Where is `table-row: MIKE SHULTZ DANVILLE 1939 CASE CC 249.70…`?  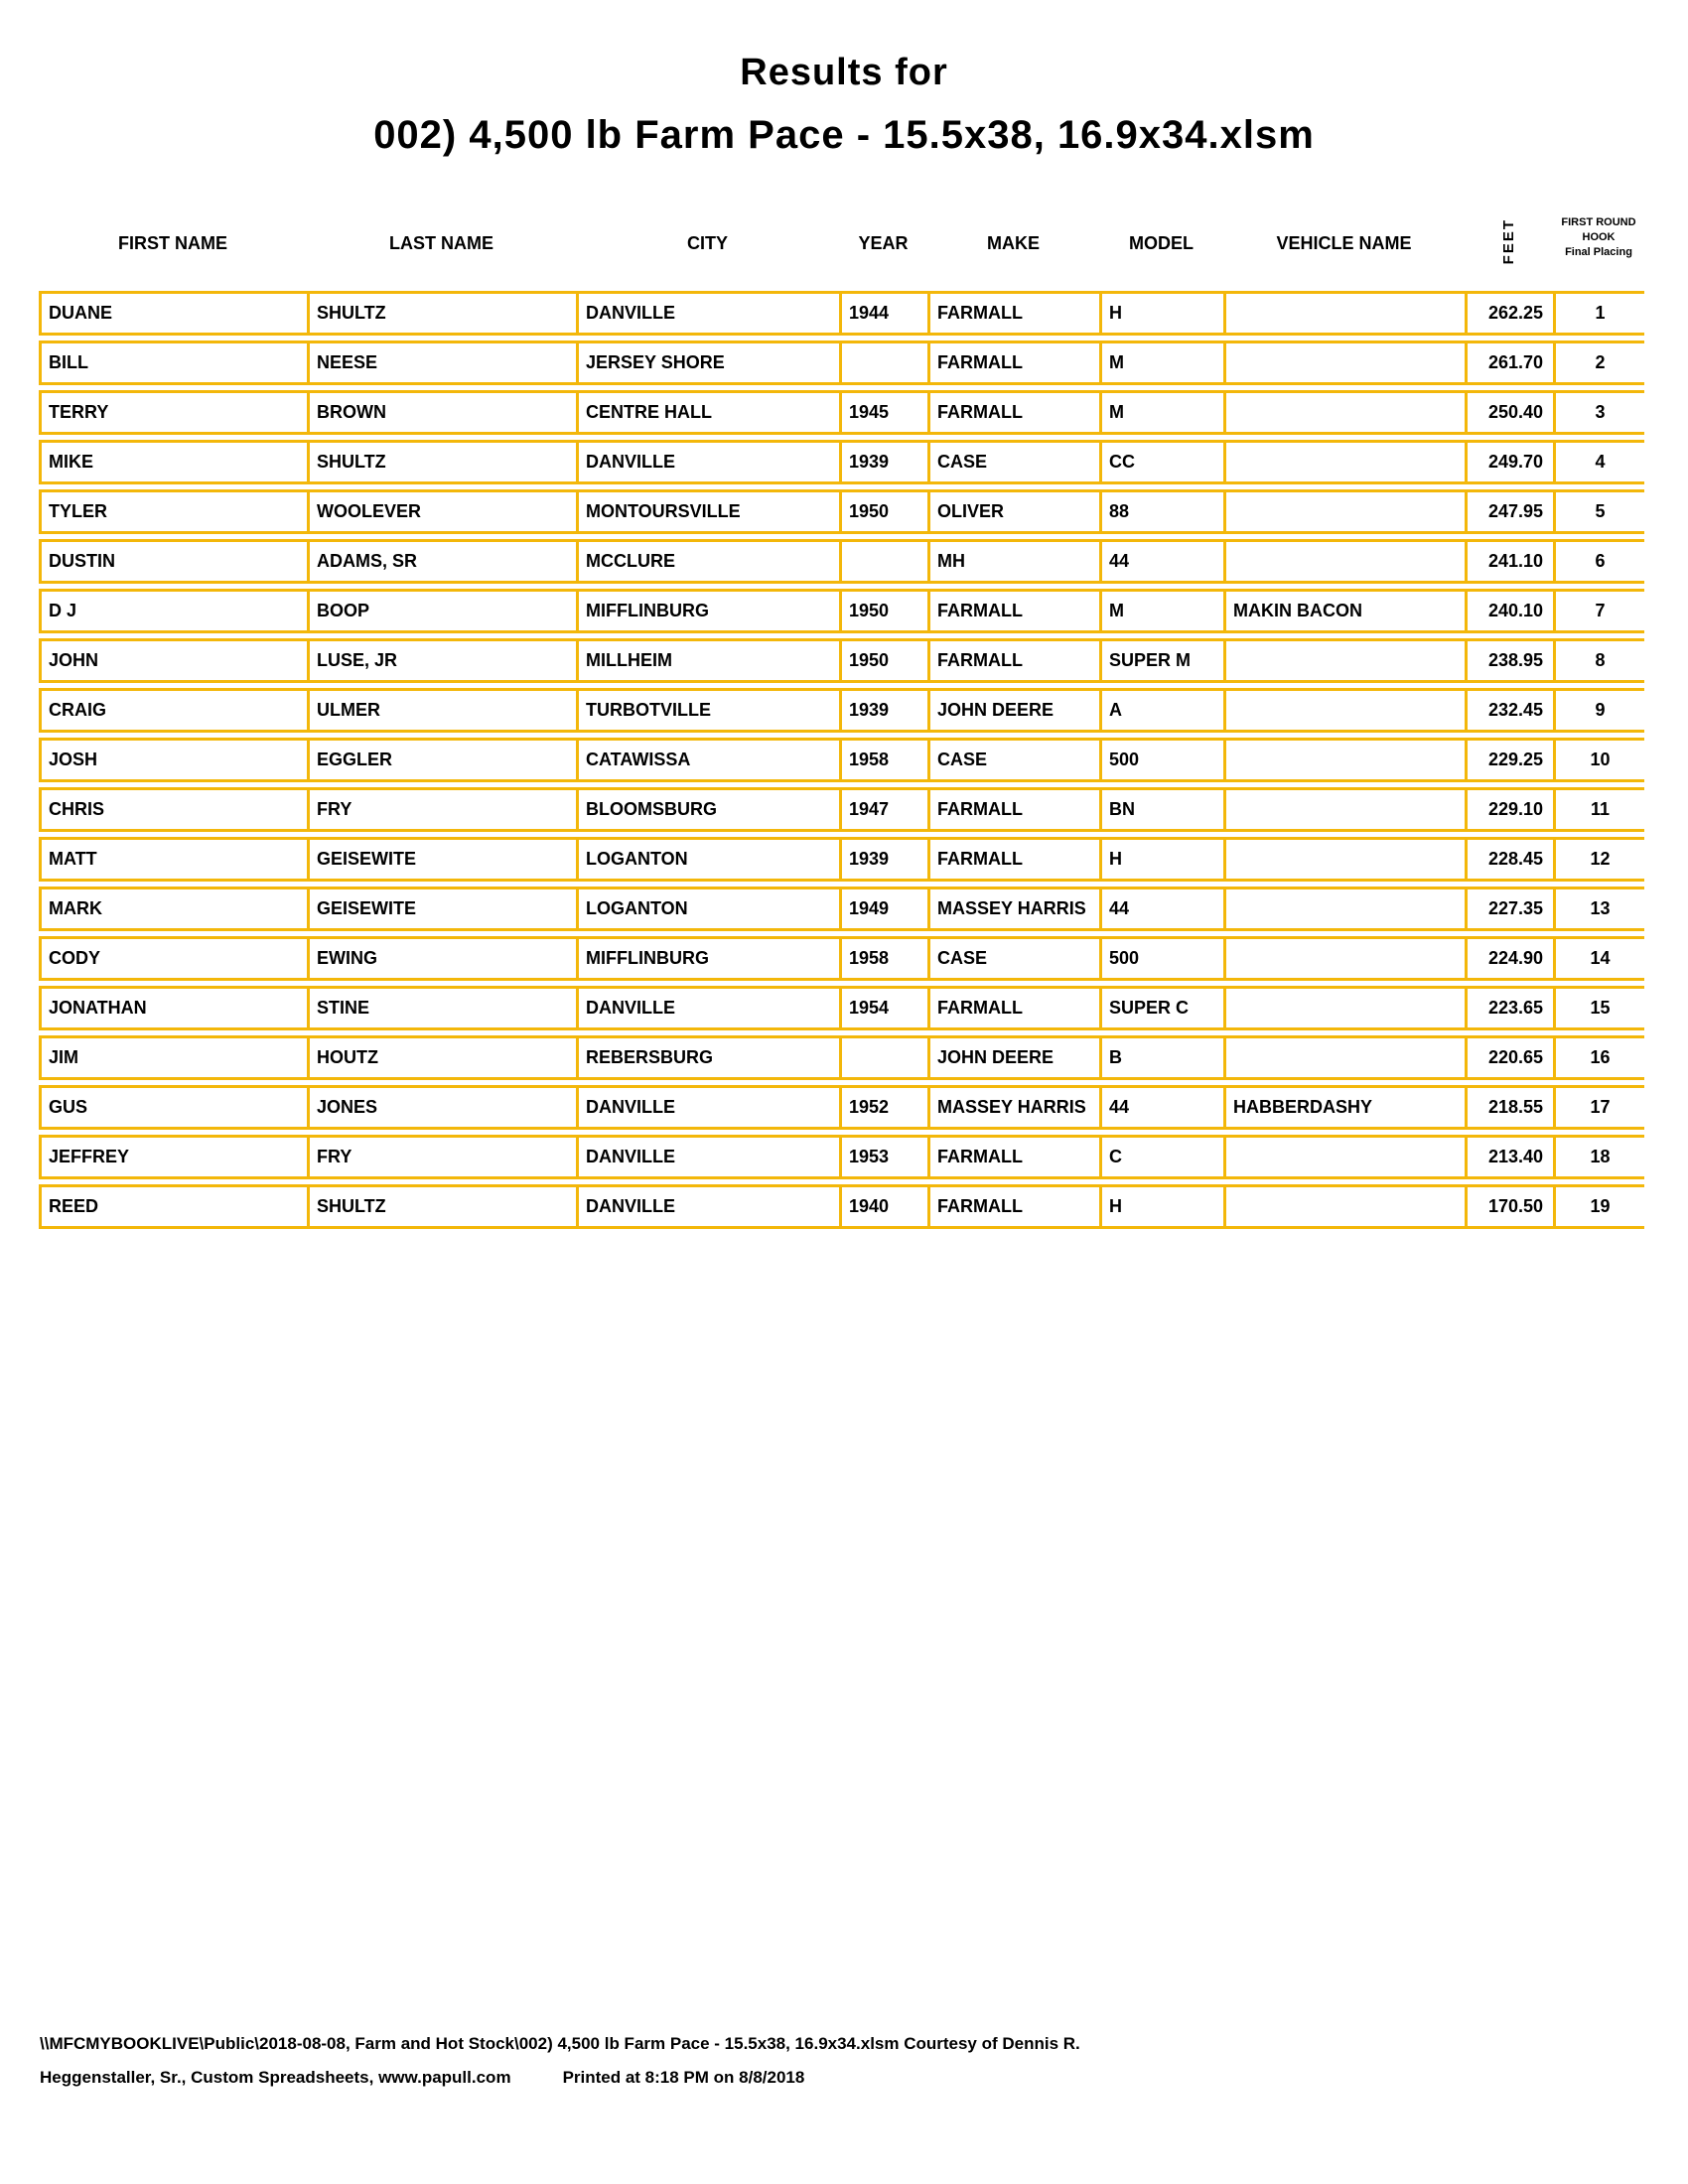
table-row: MIKE SHULTZ DANVILLE 1939 CASE CC 249.70… is located at coordinates (841, 462).